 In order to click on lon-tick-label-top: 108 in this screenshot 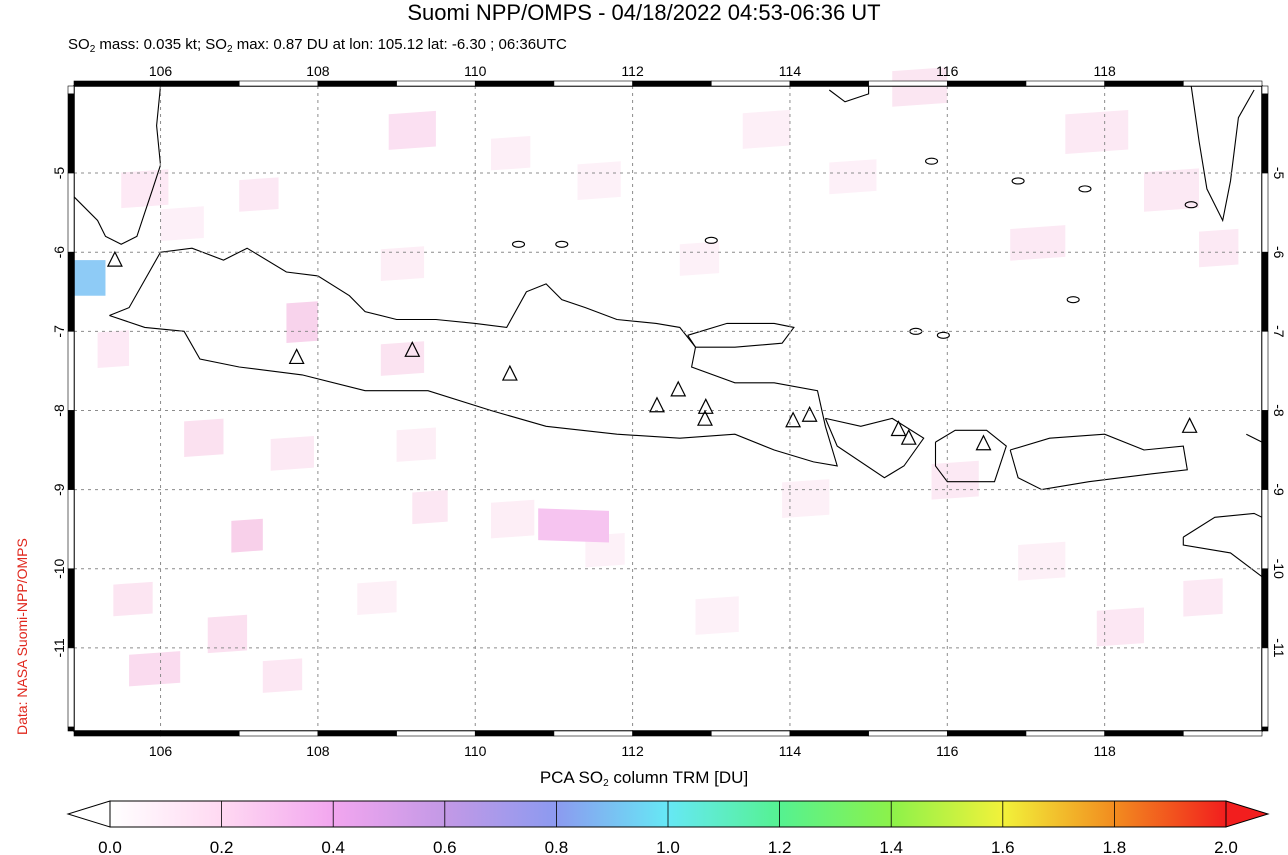, I will do `click(318, 71)`.